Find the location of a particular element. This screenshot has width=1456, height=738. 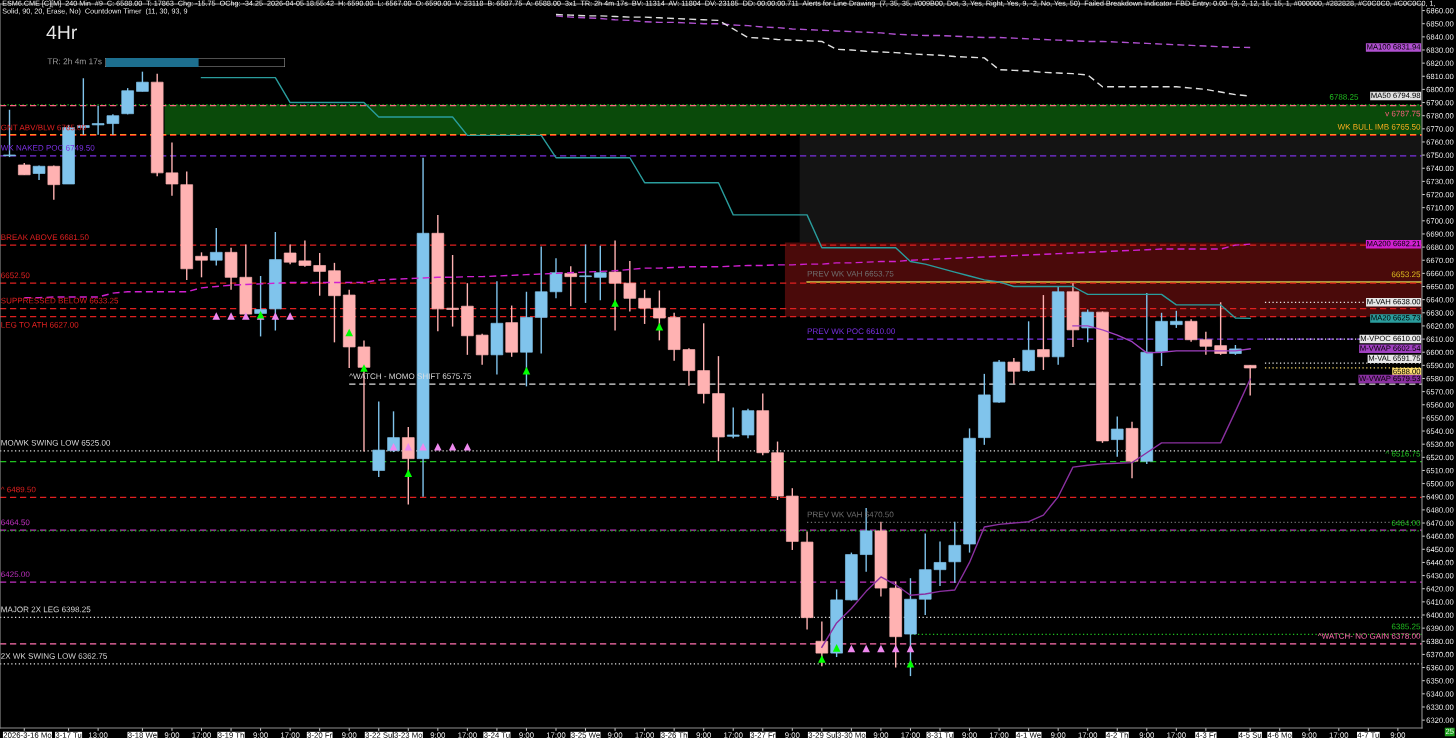

ref-line-label: MO/WK SWING LOW 6525.00 is located at coordinates (56, 442).